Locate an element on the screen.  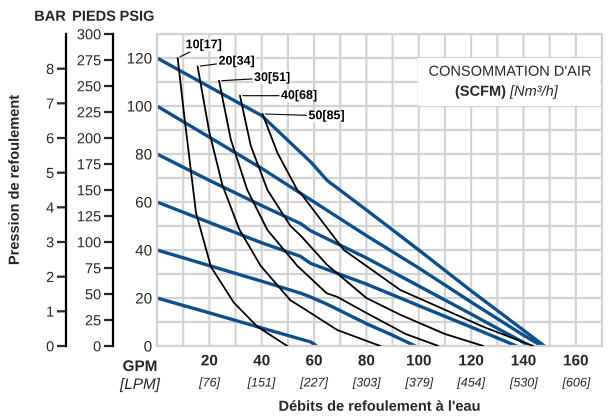
y2-tick-label: 250 is located at coordinates (89, 86).